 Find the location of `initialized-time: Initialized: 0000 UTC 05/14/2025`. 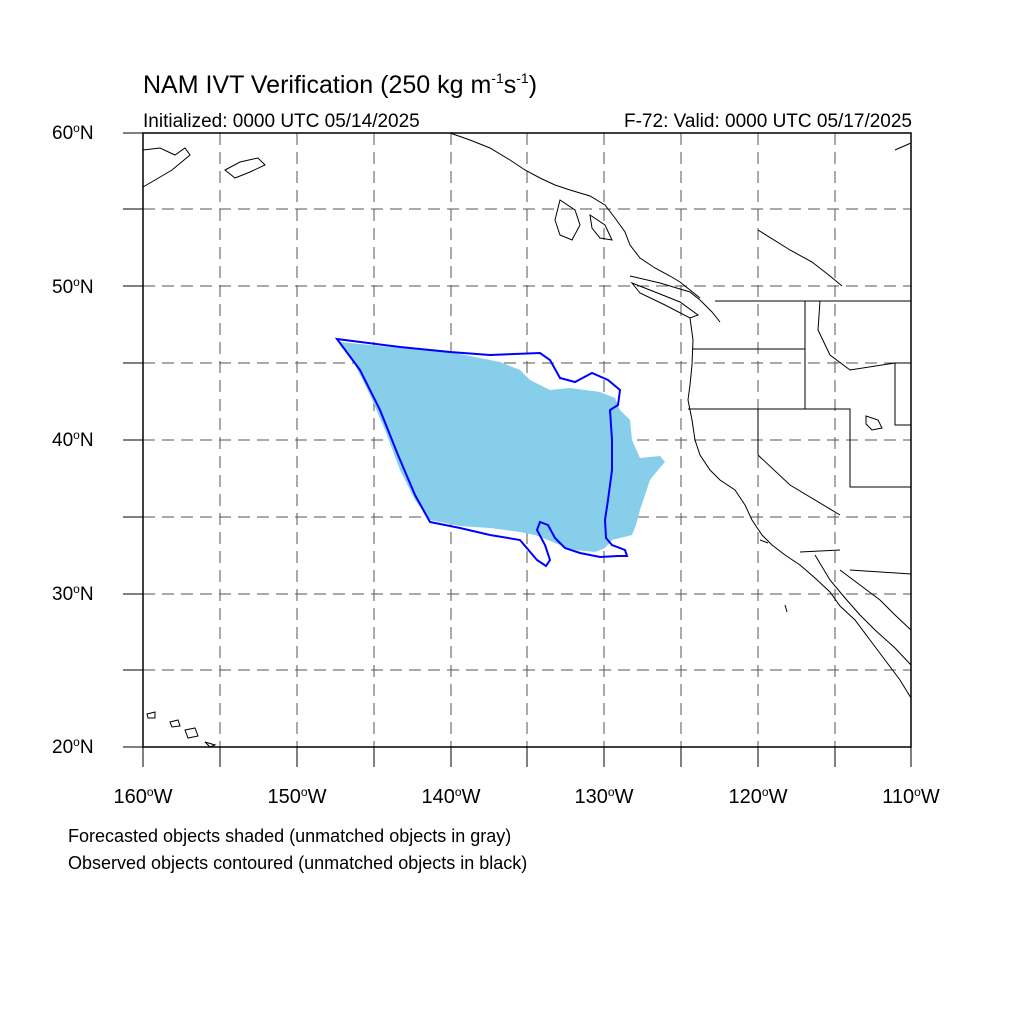

initialized-time: Initialized: 0000 UTC 05/14/2025 is located at coordinates (281, 121).